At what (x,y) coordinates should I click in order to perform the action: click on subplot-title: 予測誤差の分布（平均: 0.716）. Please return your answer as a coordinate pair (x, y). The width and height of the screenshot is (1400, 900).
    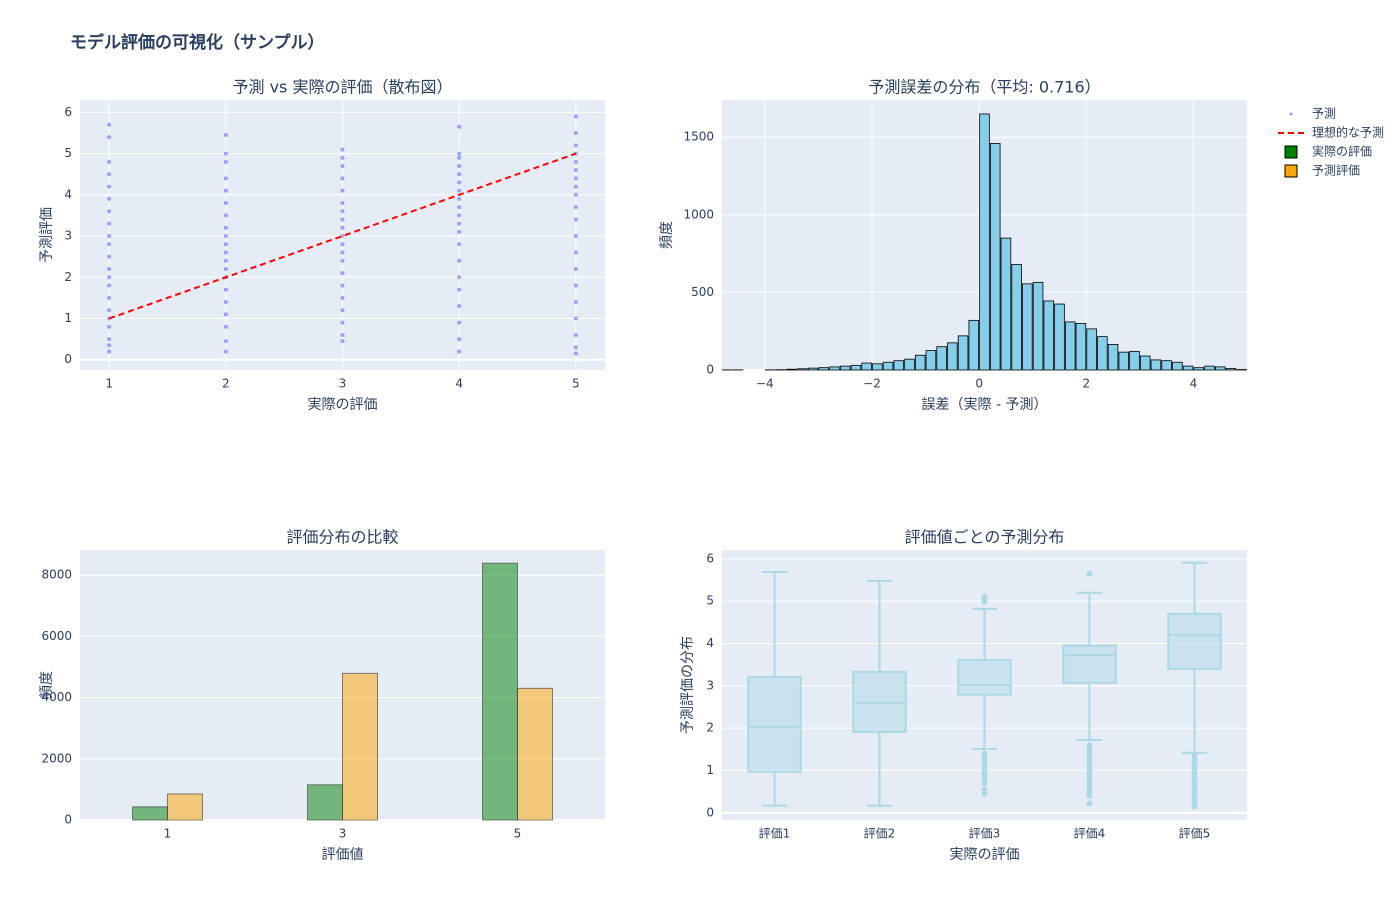
    Looking at the image, I should click on (984, 87).